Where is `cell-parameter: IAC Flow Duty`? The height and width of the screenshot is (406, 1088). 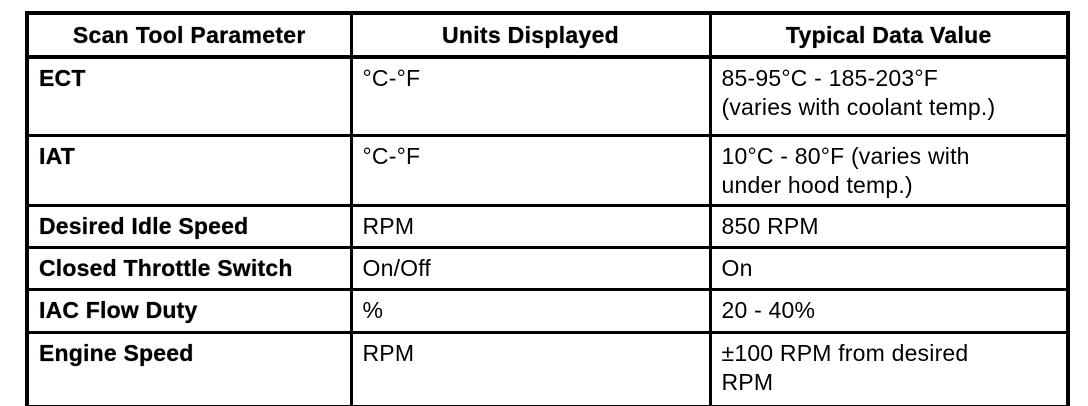 cell-parameter: IAC Flow Duty is located at coordinates (189, 311).